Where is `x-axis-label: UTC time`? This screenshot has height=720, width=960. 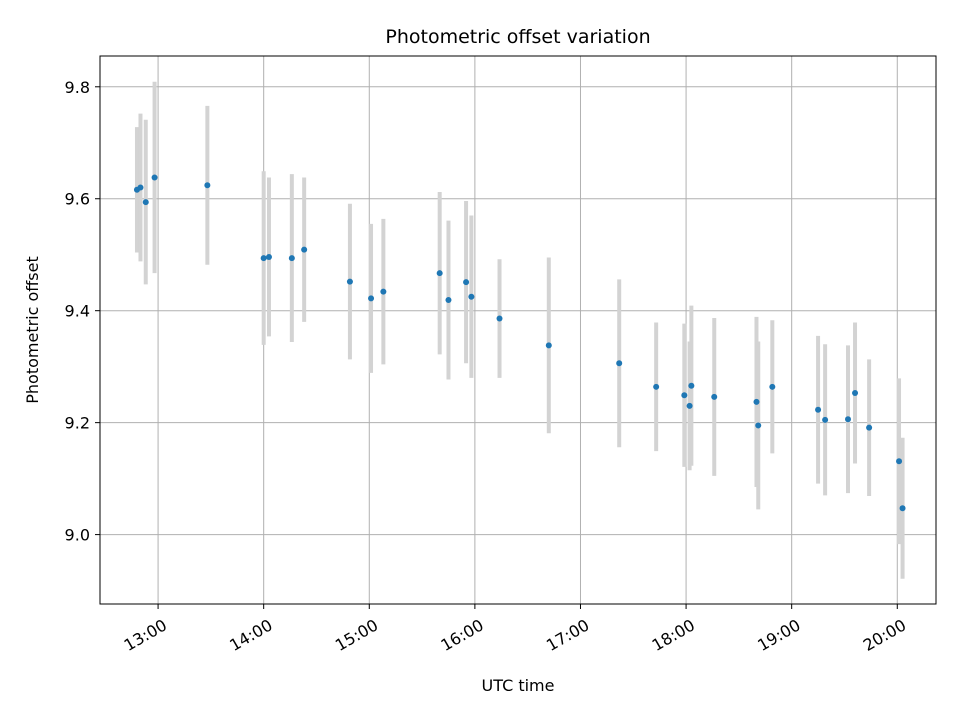 x-axis-label: UTC time is located at coordinates (518, 685).